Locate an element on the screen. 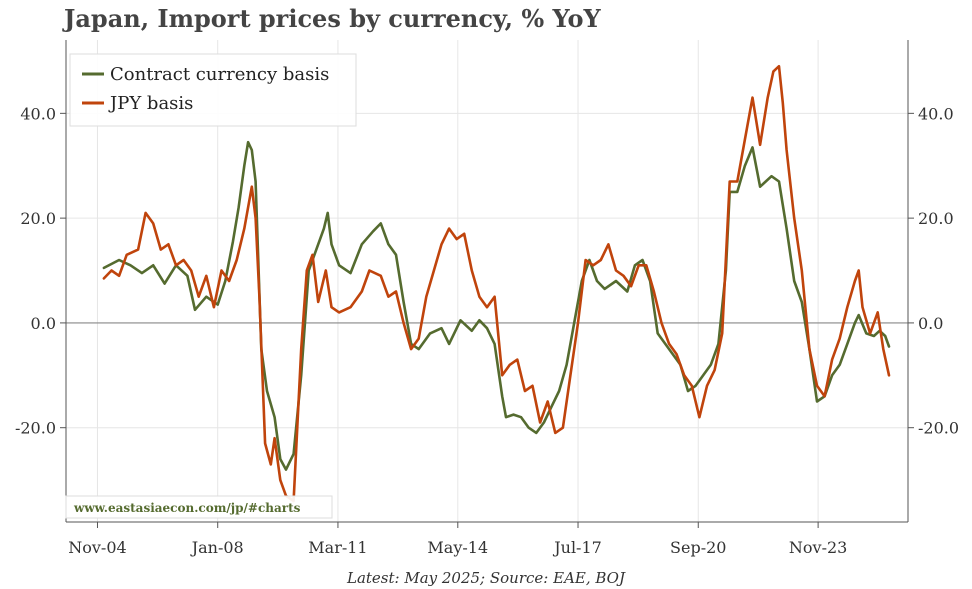  watermark-text: www.eastasiaecon.com/jp/#charts is located at coordinates (187, 508).